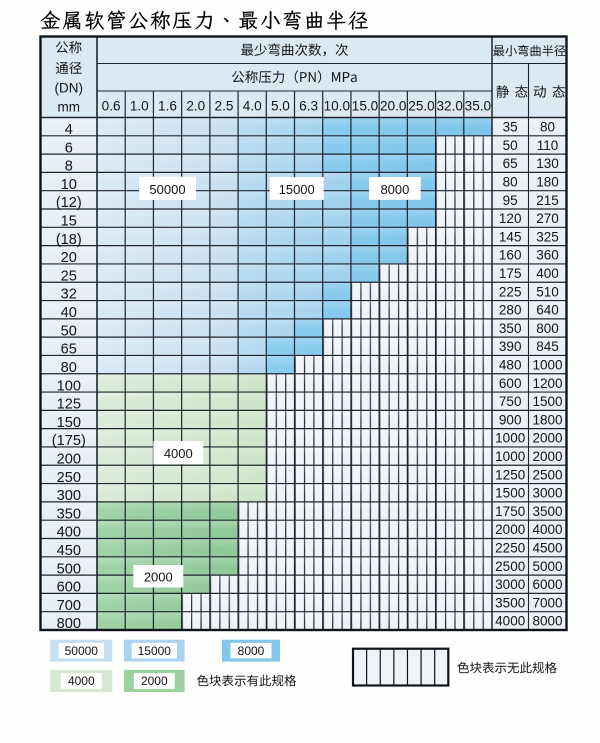  What do you see at coordinates (510, 566) in the screenshot?
I see `svg-text: 2500` at bounding box center [510, 566].